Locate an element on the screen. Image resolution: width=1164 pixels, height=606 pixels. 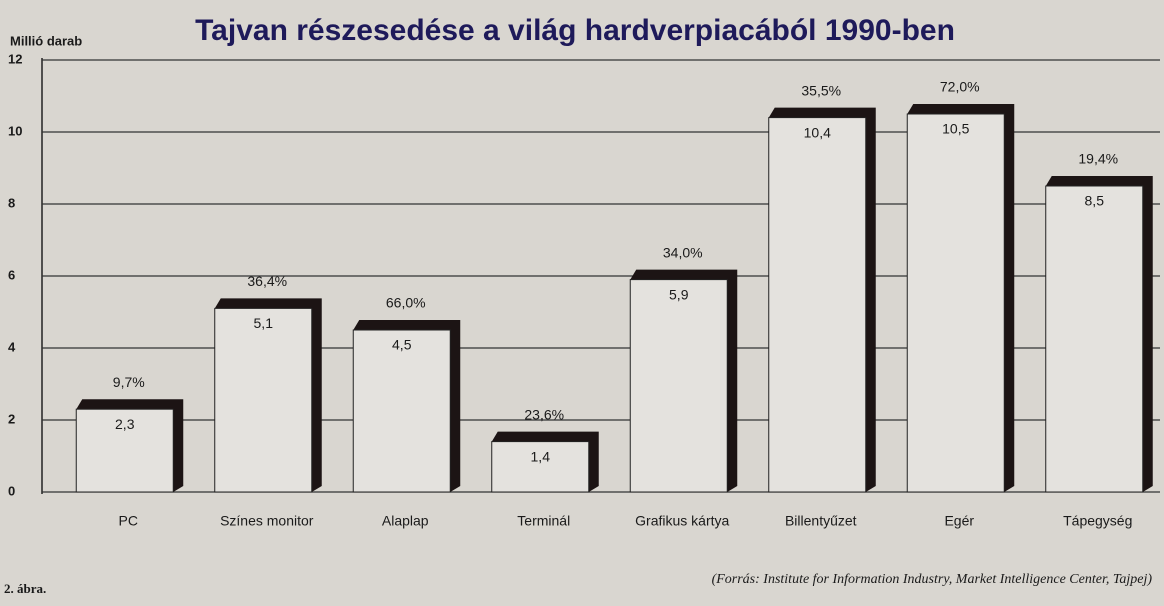
y-tick-label: 12 is located at coordinates (15, 58).